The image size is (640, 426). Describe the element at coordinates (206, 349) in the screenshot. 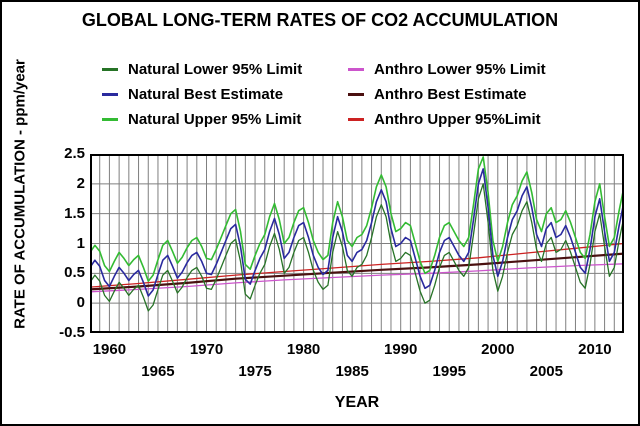

I see `x-tick-label: 1970` at that location.